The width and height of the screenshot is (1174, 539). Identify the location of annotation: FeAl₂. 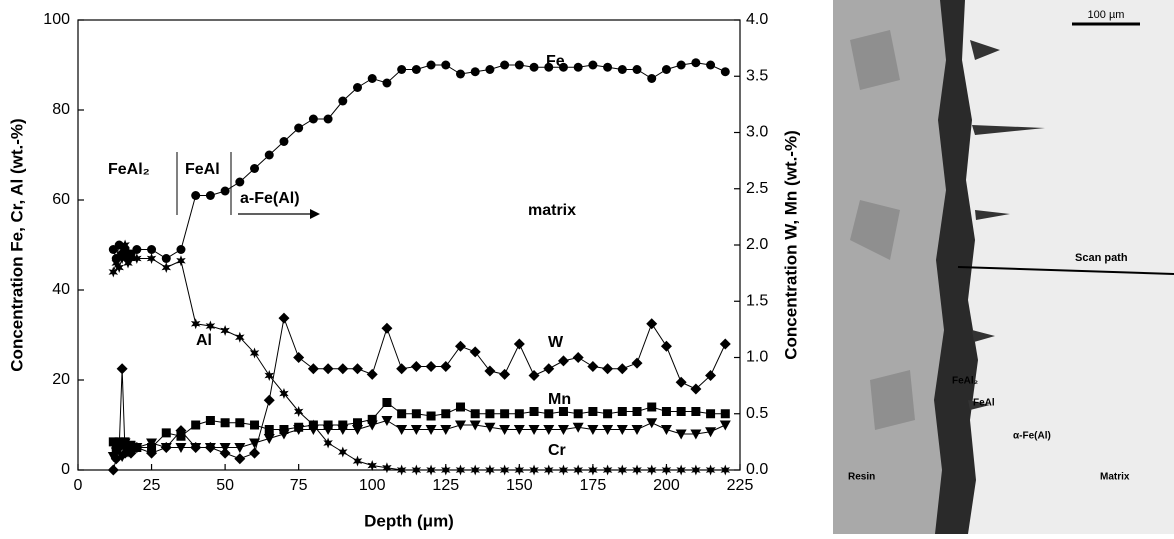
(129, 169).